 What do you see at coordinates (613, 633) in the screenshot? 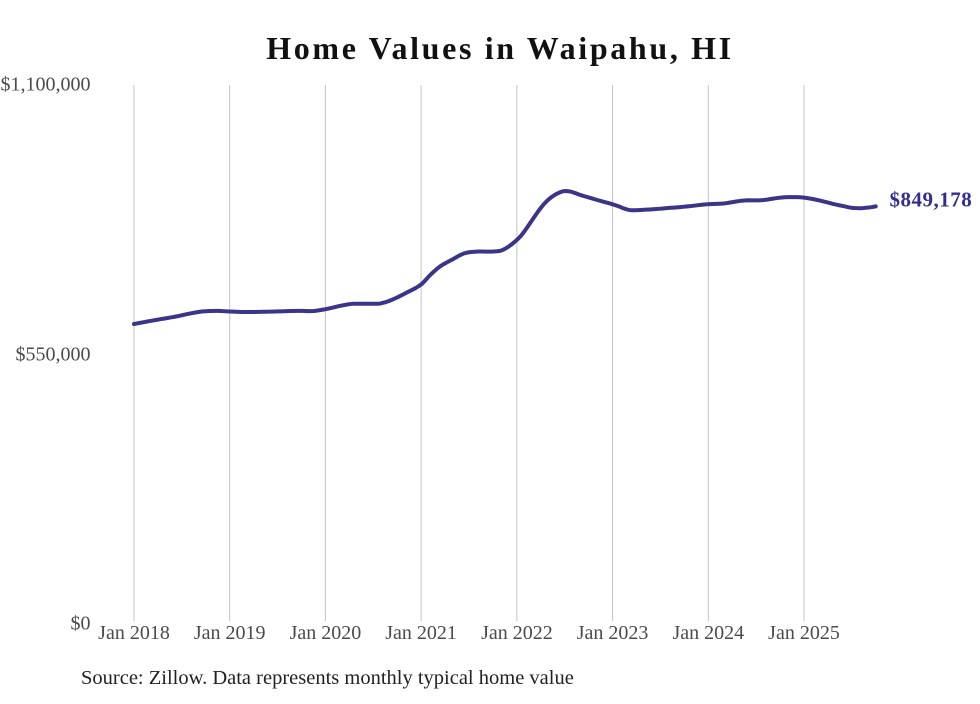
I see `svg-text: Jan 2023` at bounding box center [613, 633].